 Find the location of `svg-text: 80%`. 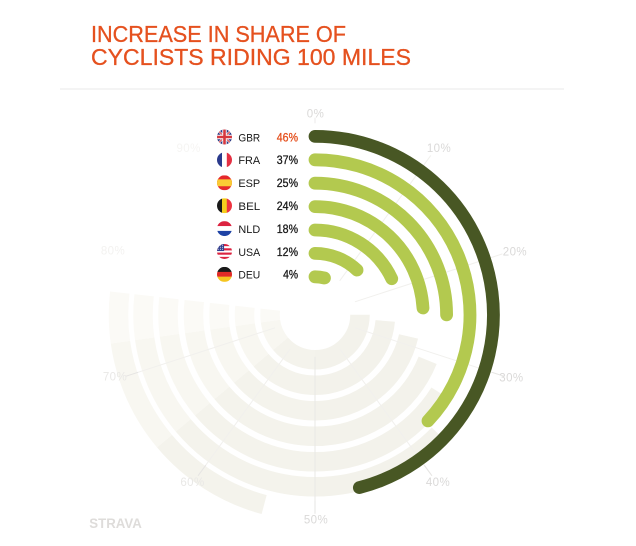

svg-text: 80% is located at coordinates (113, 252).